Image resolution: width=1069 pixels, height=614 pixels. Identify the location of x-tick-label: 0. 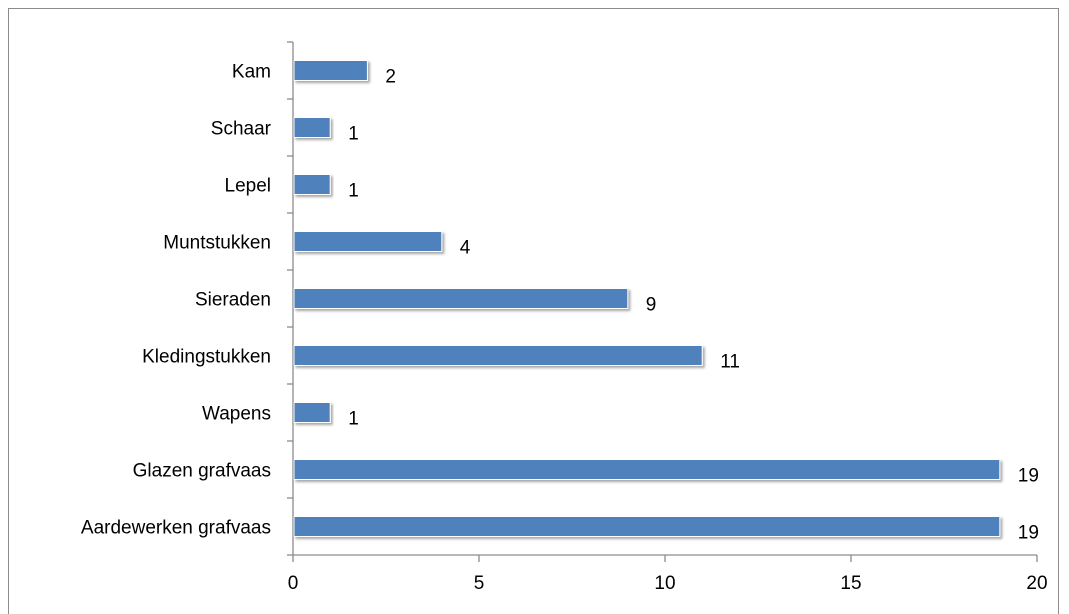
(293, 583).